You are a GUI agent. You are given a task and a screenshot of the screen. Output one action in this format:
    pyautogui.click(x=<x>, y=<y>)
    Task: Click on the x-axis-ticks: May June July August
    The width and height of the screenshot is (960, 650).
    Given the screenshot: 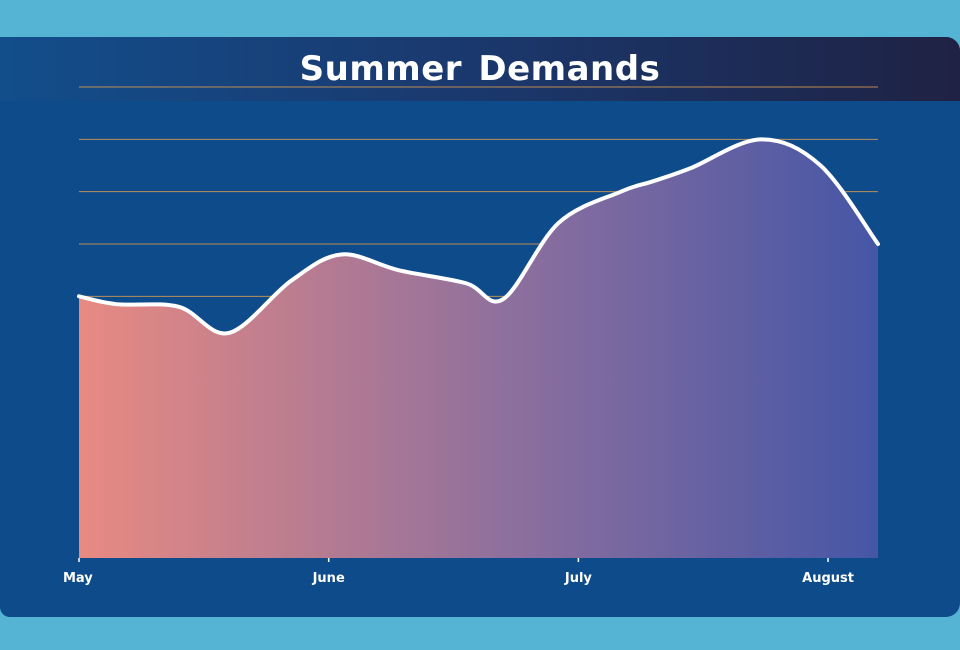 What is the action you would take?
    pyautogui.click(x=458, y=572)
    